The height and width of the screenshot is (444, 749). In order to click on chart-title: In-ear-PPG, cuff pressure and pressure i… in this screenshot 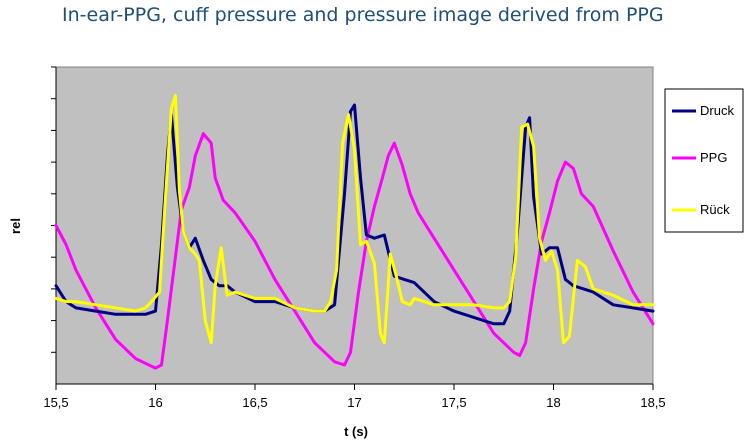, I will do `click(363, 15)`.